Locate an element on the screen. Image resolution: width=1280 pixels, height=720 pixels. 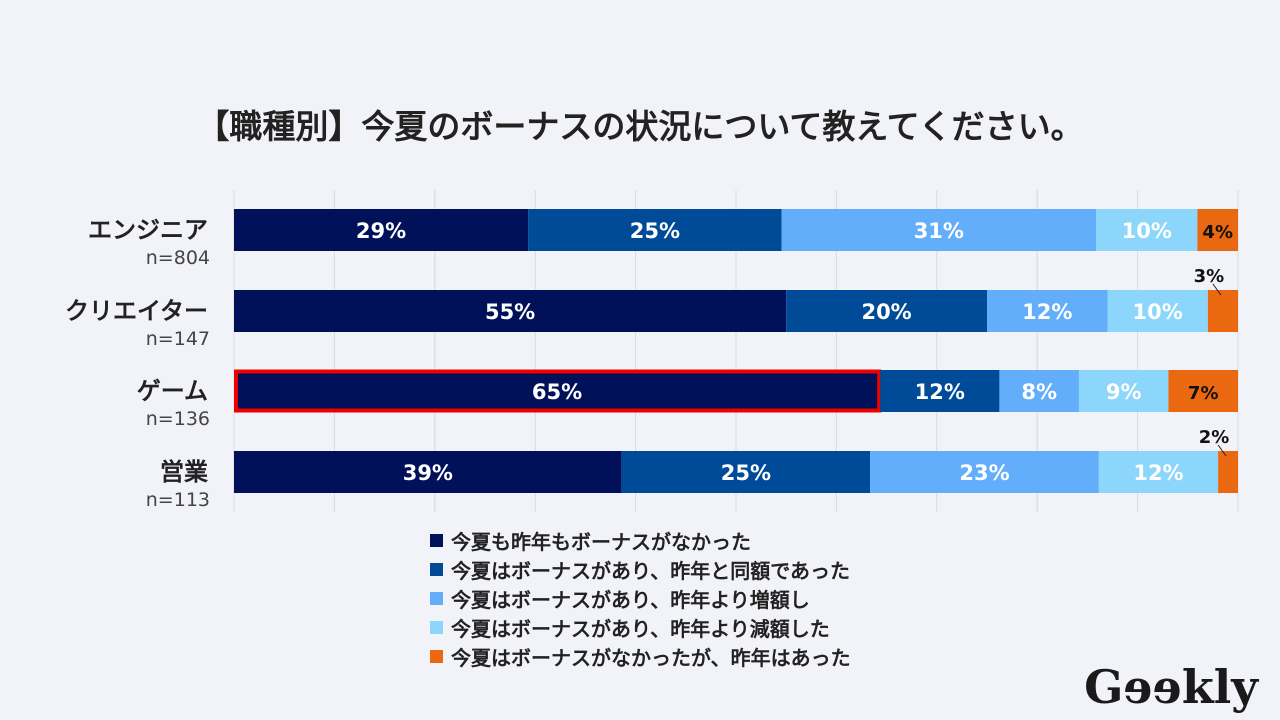
legend-item: 今夏はボーナスがあり、昨年より減額した is located at coordinates (640, 627).